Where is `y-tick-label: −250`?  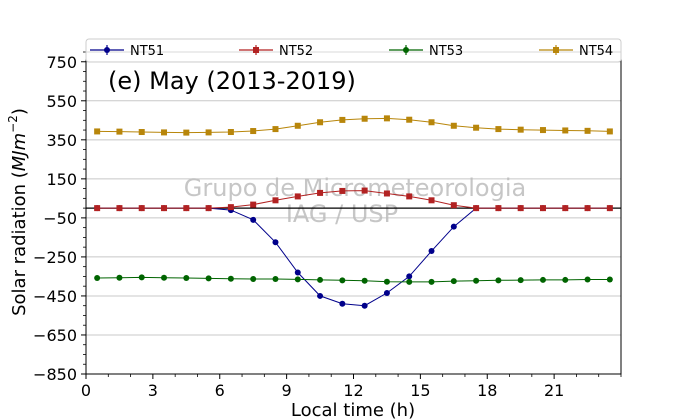
y-tick-label: −250 is located at coordinates (55, 257).